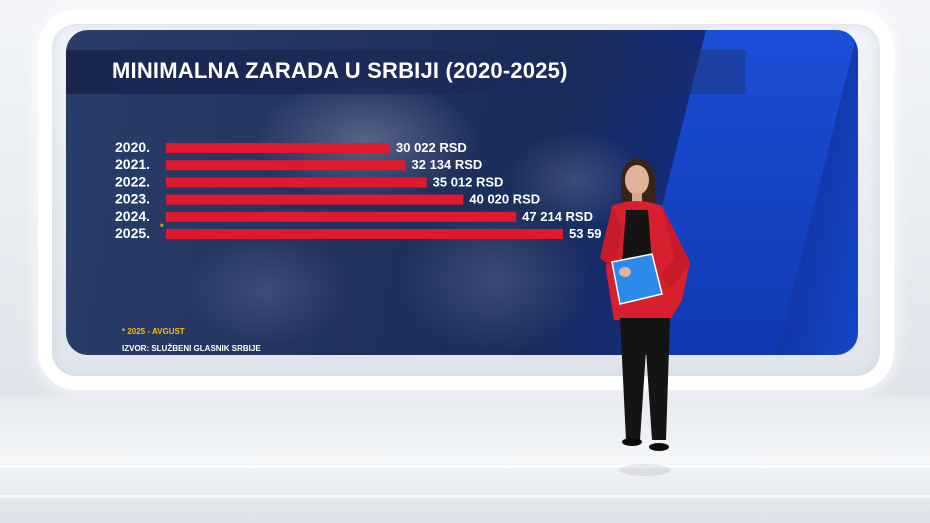  I want to click on footnote-marker: *, so click(162, 227).